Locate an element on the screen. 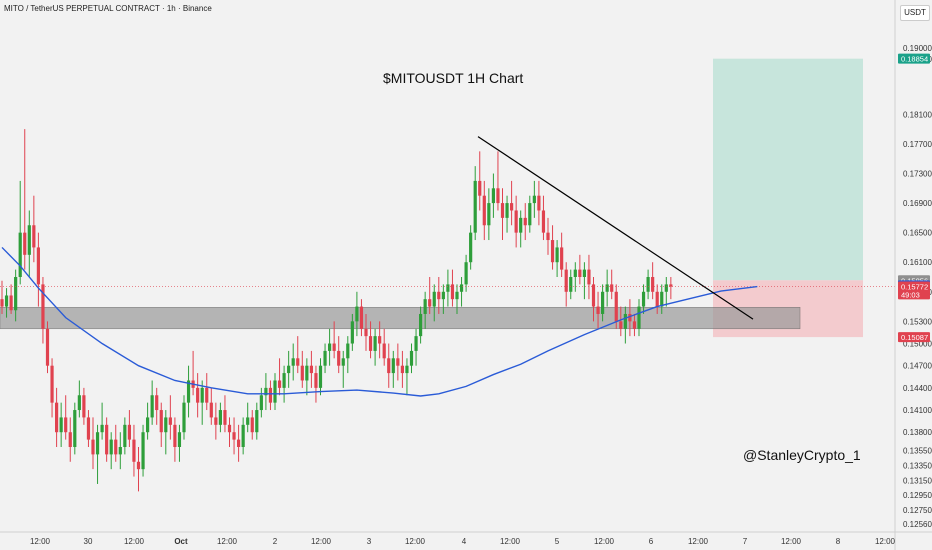 Image resolution: width=932 pixels, height=550 pixels. x-tick-label: 8 is located at coordinates (838, 541).